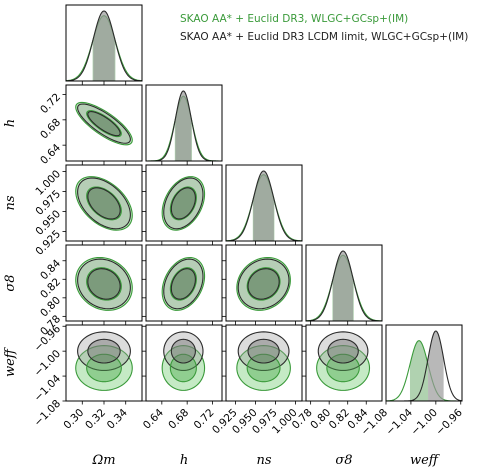 This screenshot has height=472, width=488. I want to click on x-axis-label-weff: weff, so click(425, 460).